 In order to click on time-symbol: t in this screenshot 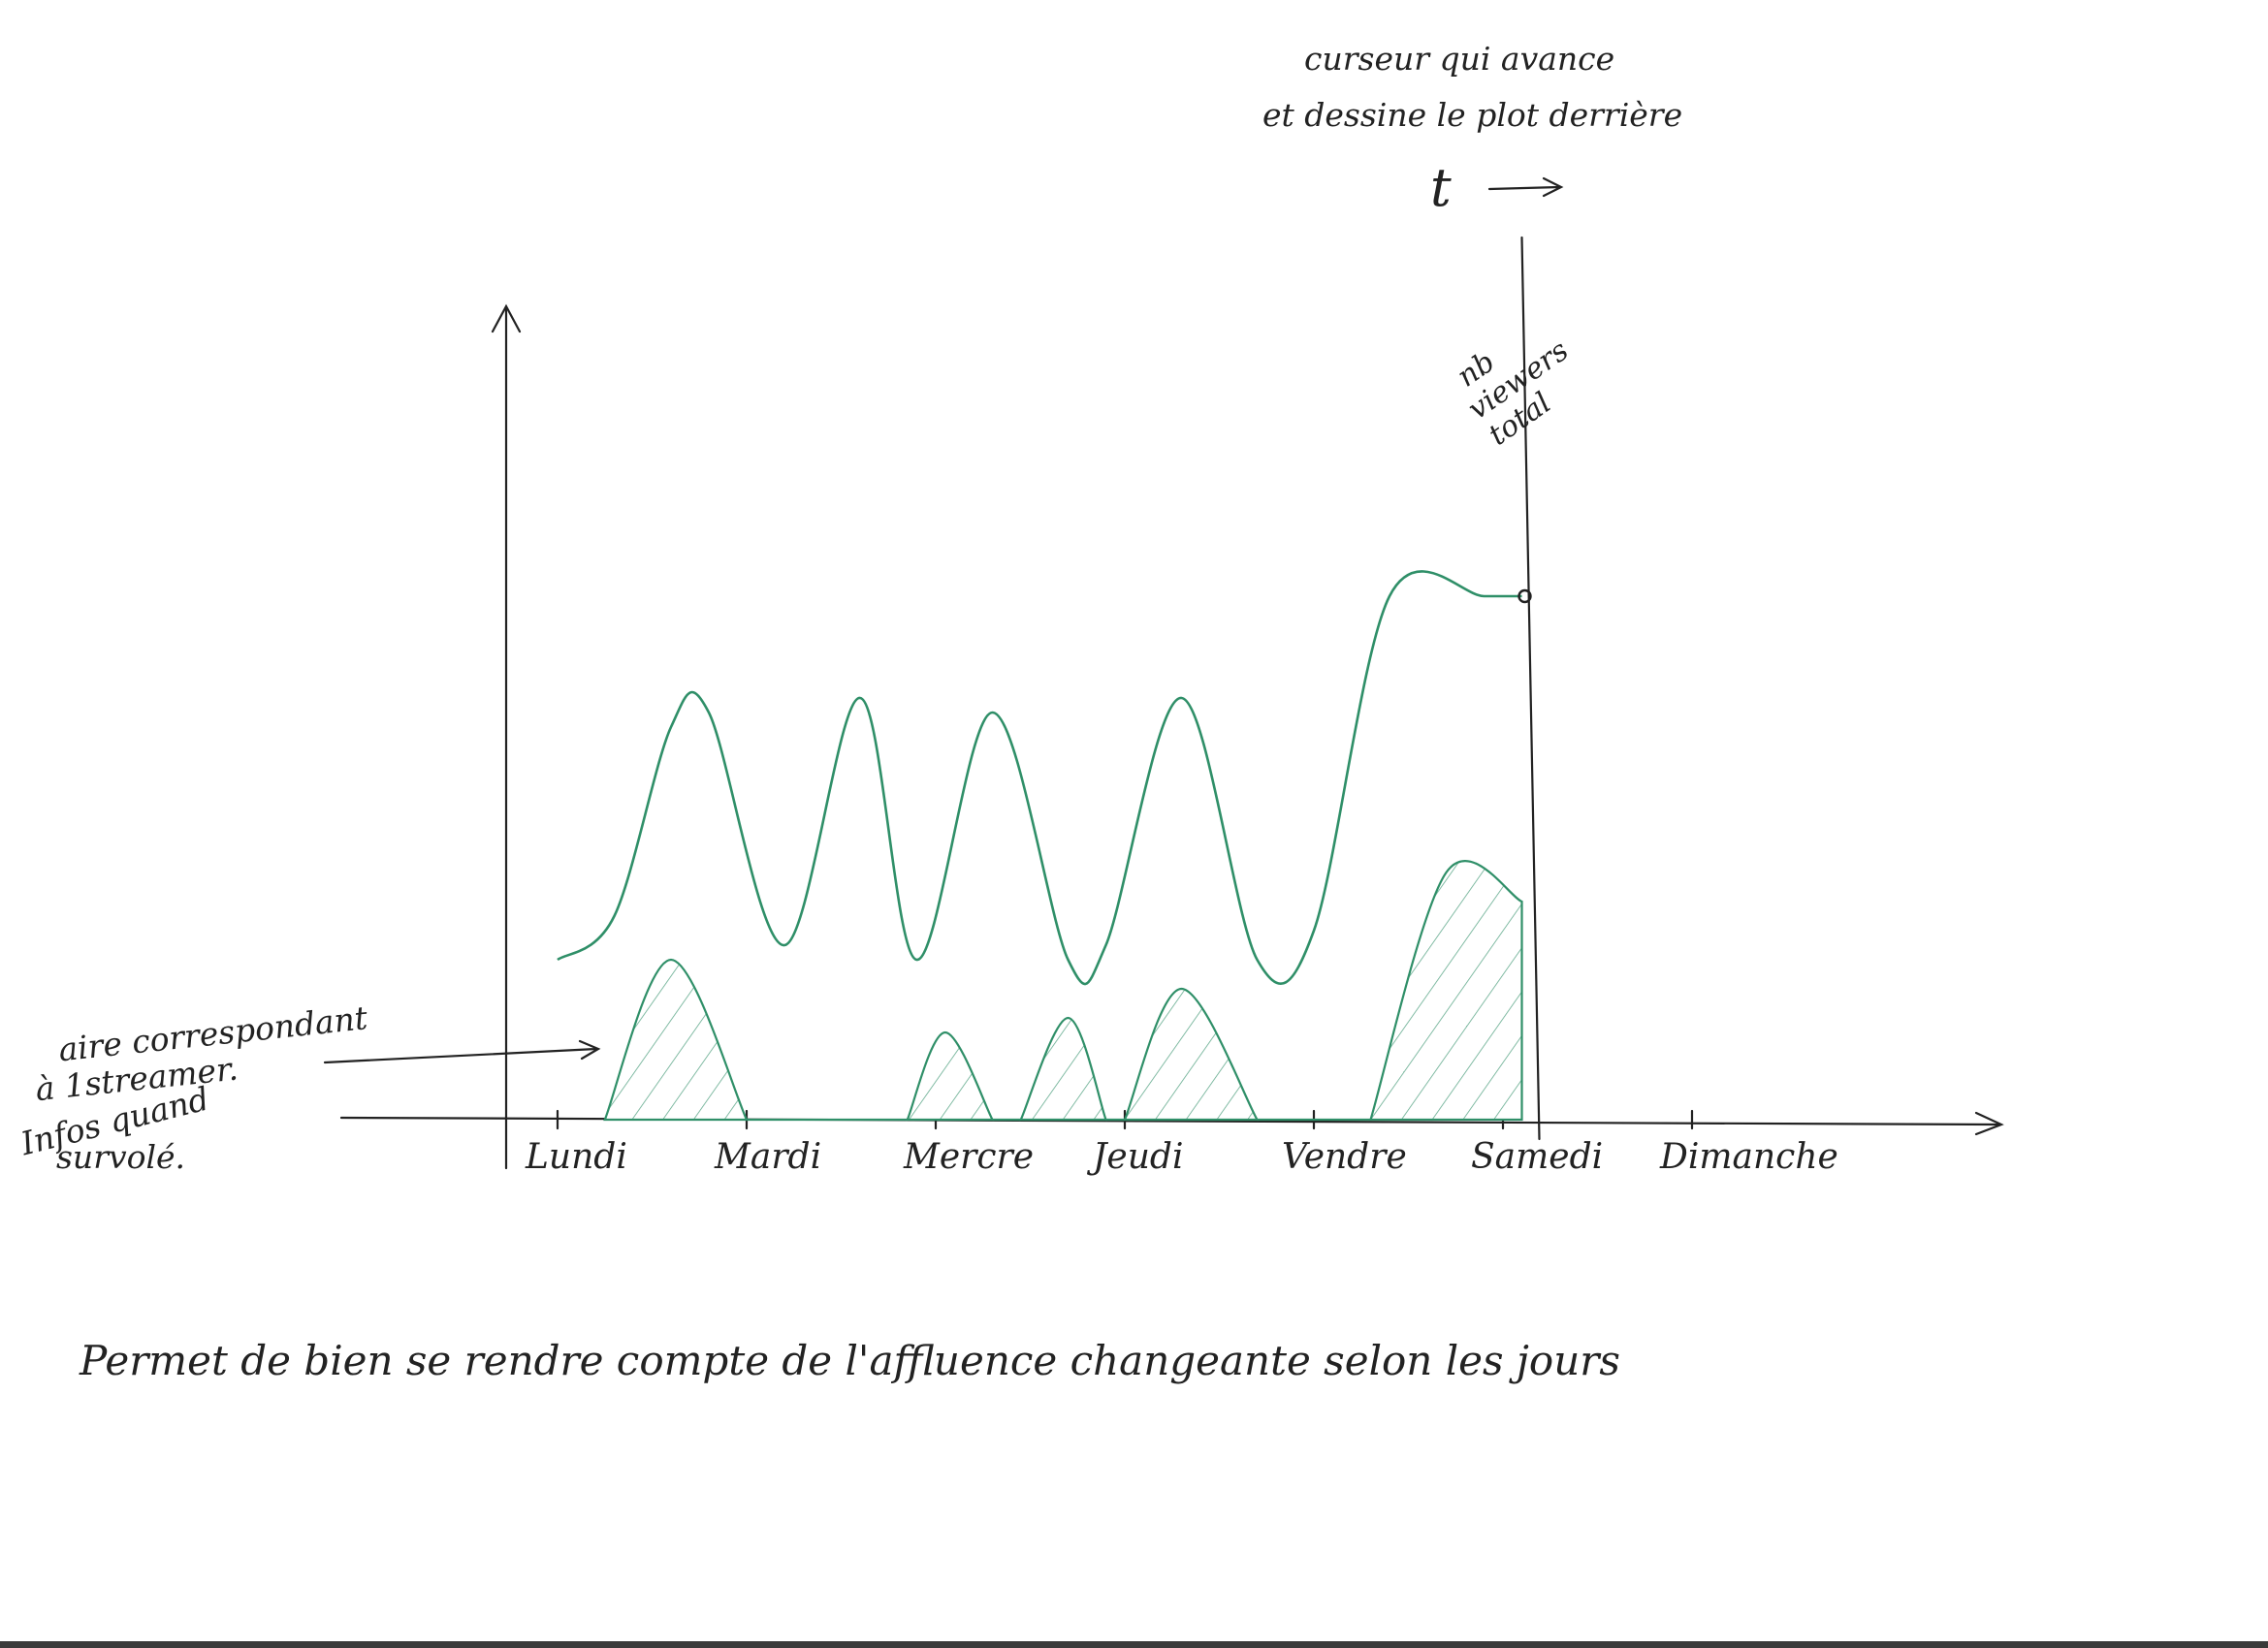, I will do `click(1441, 187)`.